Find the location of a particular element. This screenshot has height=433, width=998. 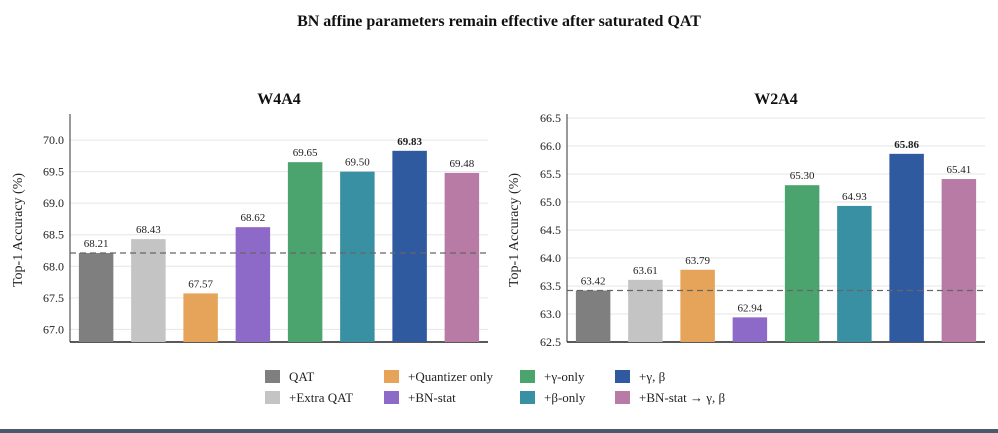

legend-label: +BN-stat → γ, β is located at coordinates (682, 397).